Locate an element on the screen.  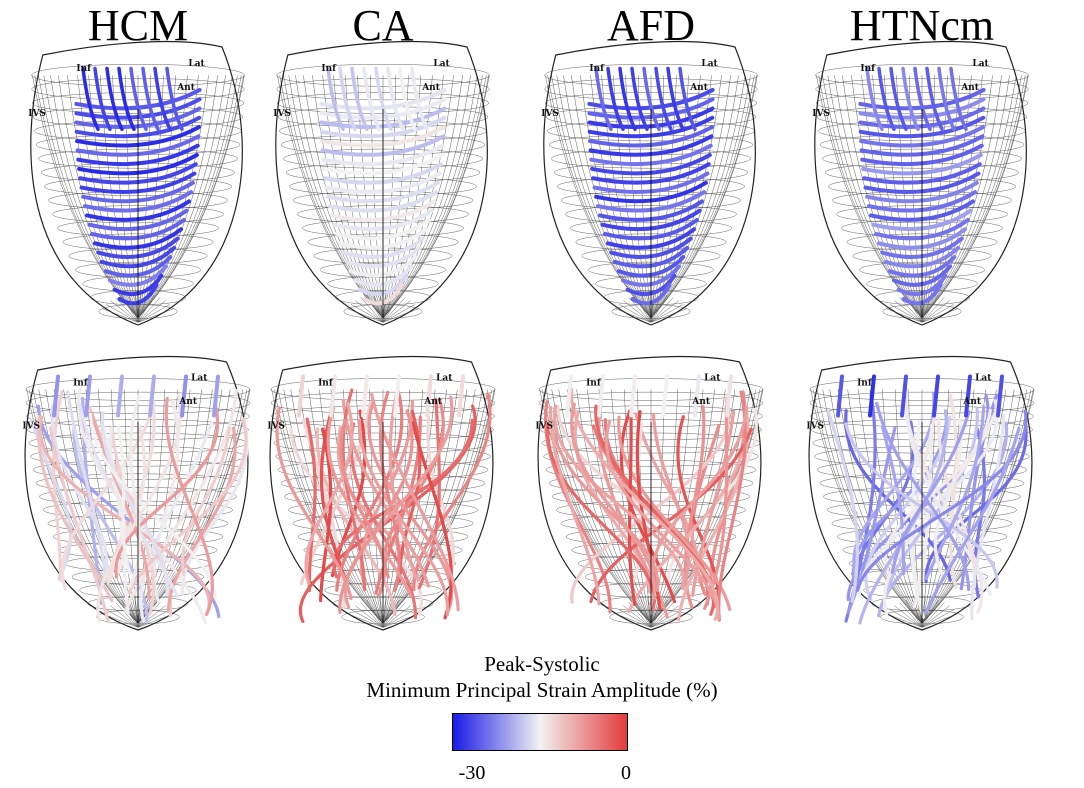
heart-panel-afd-top: Inf Lat Ant IVS is located at coordinates (651, 190).